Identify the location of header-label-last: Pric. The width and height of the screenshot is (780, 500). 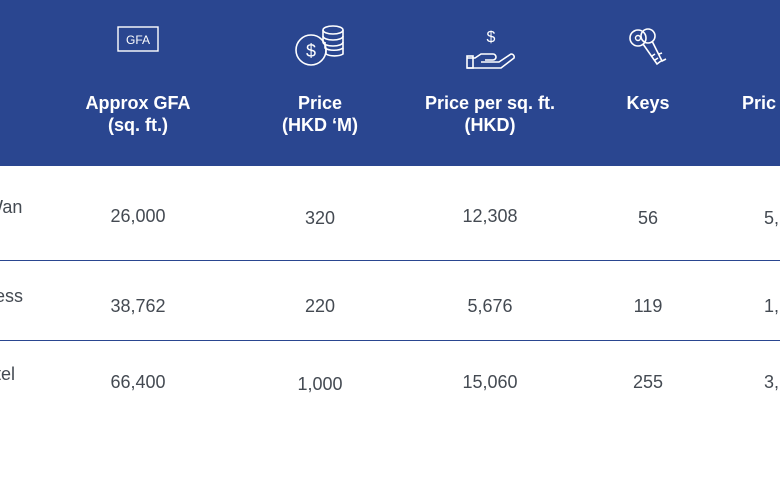
(759, 103).